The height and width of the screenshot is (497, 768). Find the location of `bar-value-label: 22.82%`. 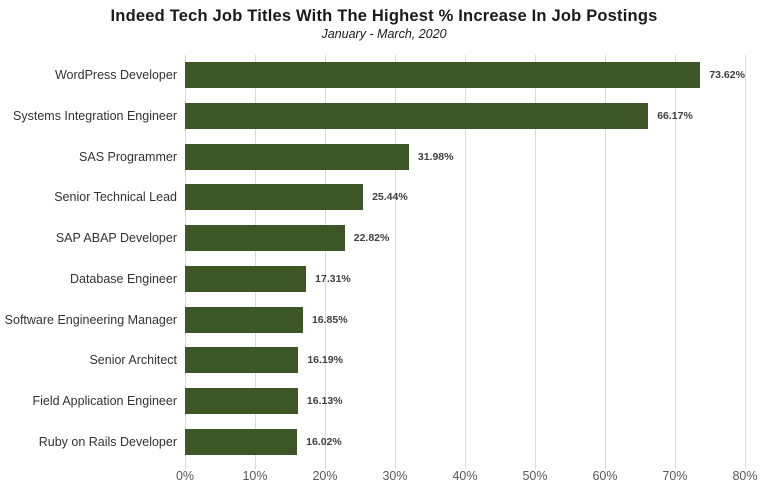

bar-value-label: 22.82% is located at coordinates (371, 238).